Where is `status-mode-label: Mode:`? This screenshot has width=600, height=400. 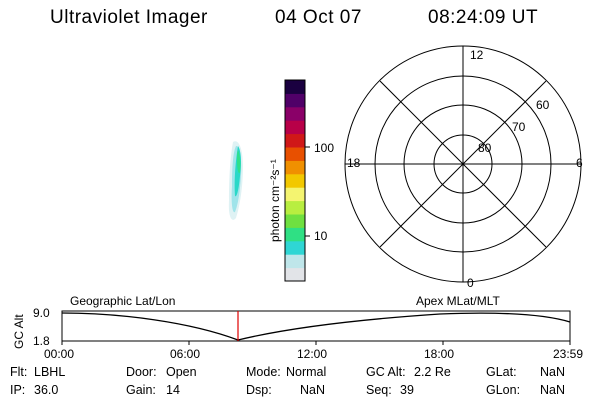
status-mode-label: Mode: is located at coordinates (263, 372).